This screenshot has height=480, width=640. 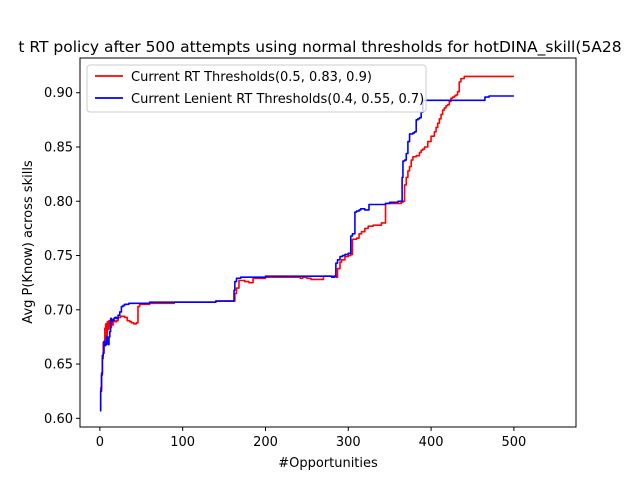 I want to click on legend-box, so click(x=256, y=88).